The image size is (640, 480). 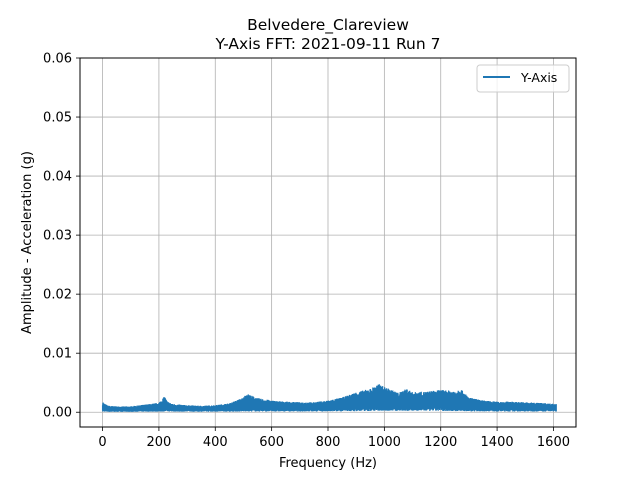 I want to click on y-tick-label: 0.00, so click(x=57, y=413).